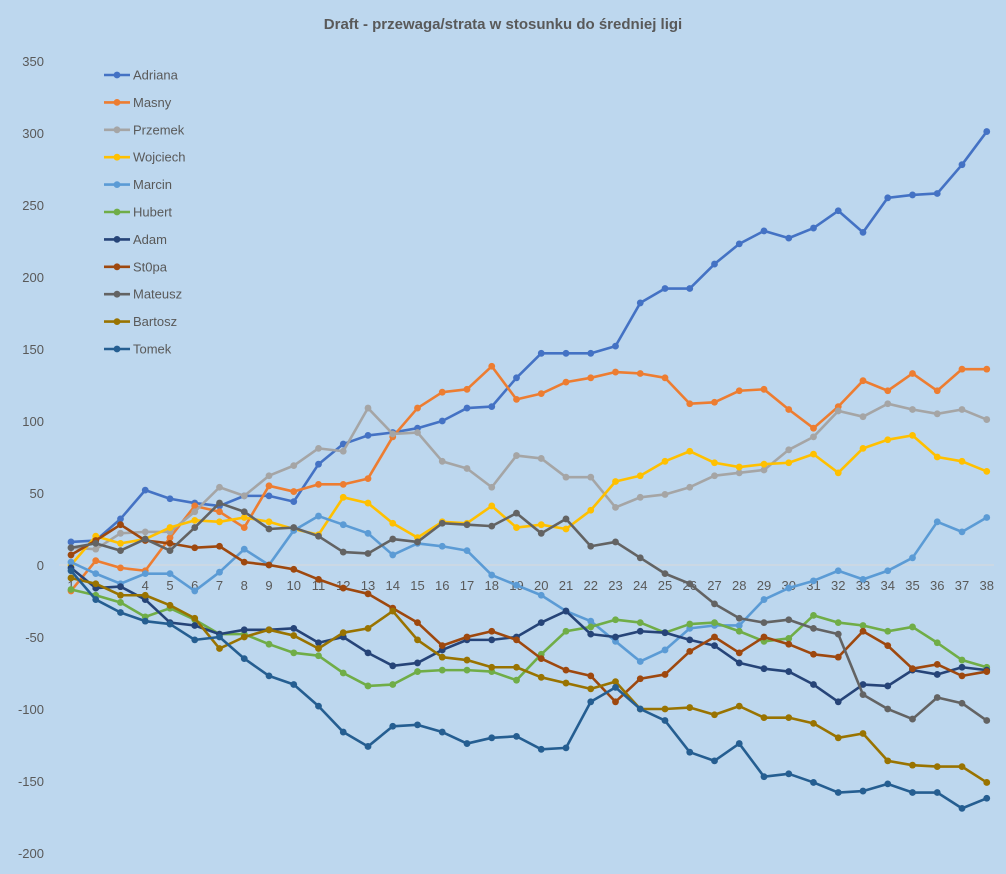 This screenshot has height=874, width=1006. Describe the element at coordinates (294, 585) in the screenshot. I see `x-tick-label: 10` at that location.